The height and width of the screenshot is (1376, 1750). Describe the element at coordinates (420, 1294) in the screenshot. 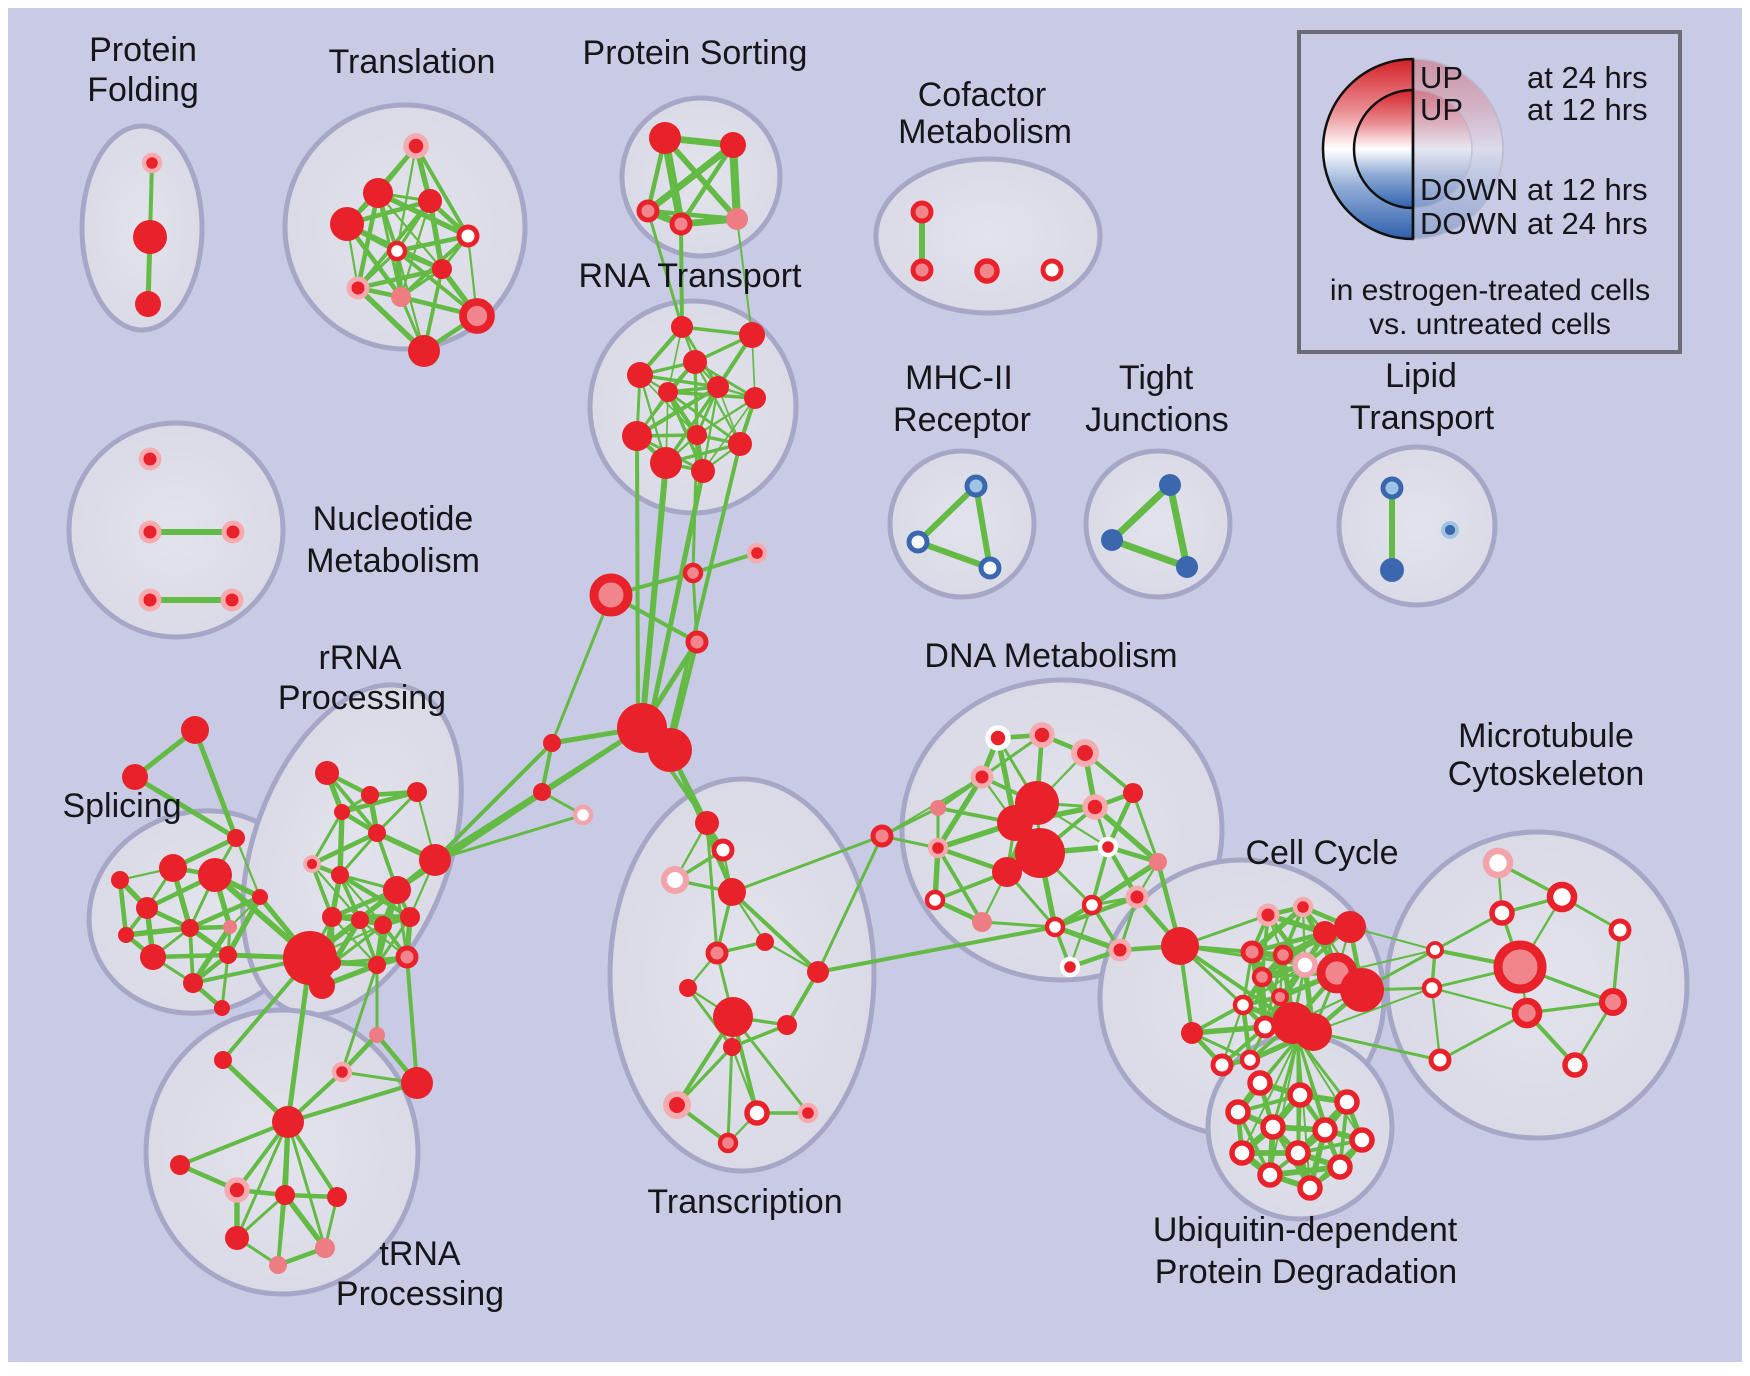

I see `label-trna-processing-2: Processing` at that location.